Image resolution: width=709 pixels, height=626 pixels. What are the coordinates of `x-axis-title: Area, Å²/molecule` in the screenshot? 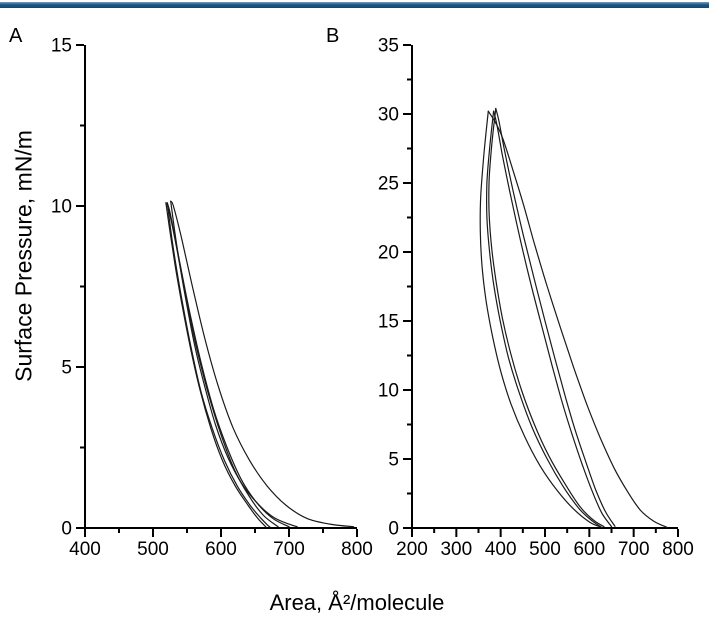 It's located at (357, 602).